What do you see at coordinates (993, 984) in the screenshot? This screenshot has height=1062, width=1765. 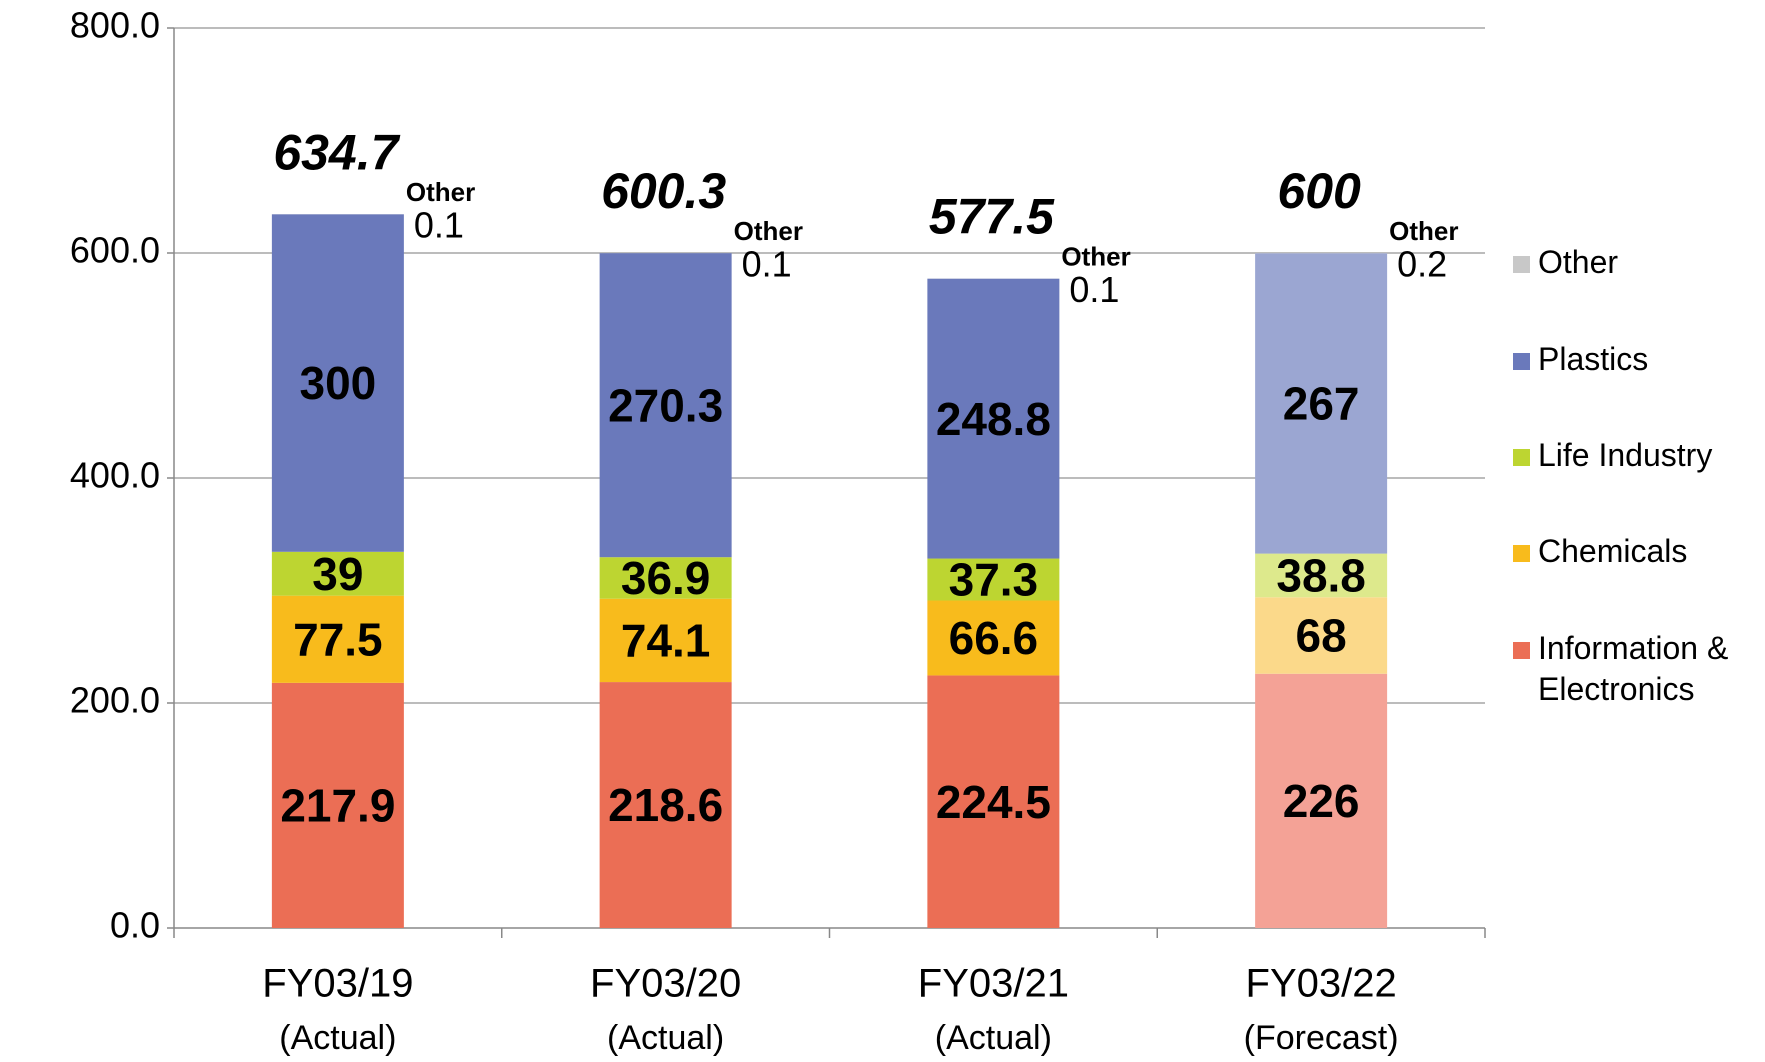 I see `x-tick-label: FY03/21` at bounding box center [993, 984].